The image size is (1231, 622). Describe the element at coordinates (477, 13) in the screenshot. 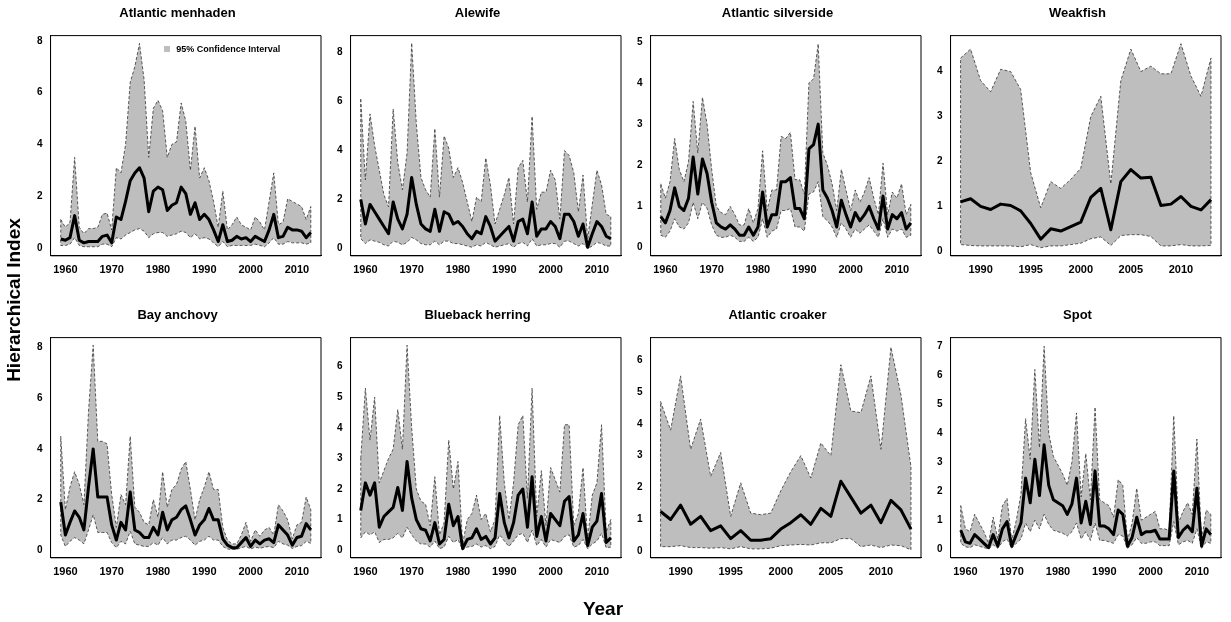

I see `chart-title: Alewife` at that location.